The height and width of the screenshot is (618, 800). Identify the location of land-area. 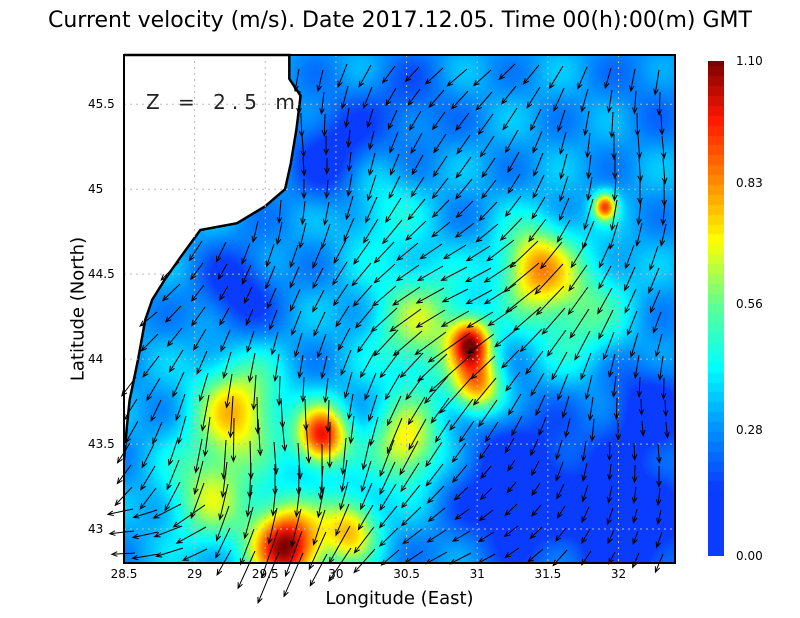
(212, 257).